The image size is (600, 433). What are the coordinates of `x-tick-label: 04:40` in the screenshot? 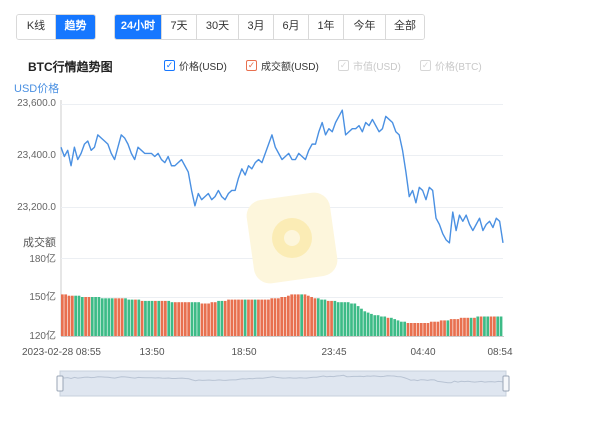 It's located at (422, 352).